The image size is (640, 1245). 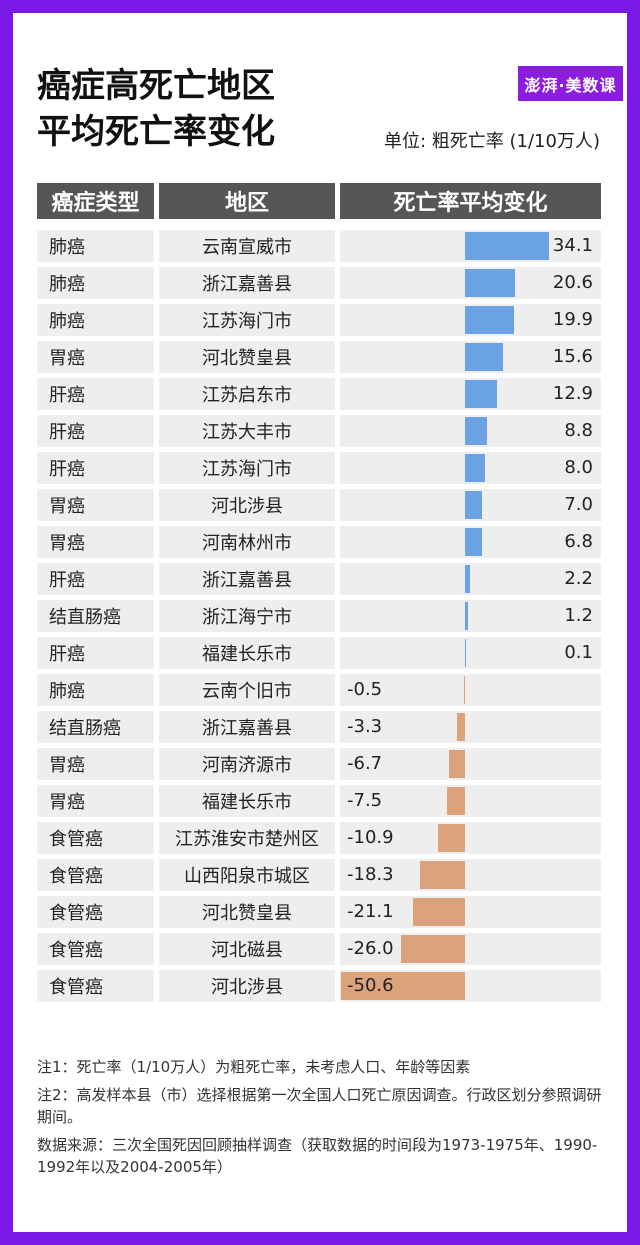 I want to click on row-region: 江苏大丰市, so click(x=247, y=431).